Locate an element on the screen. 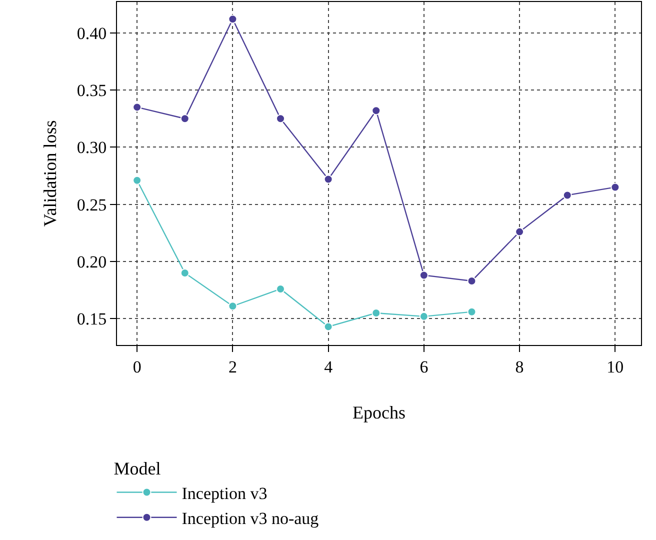 Image resolution: width=656 pixels, height=540 pixels. y-tick-label: 0.15 is located at coordinates (91, 319).